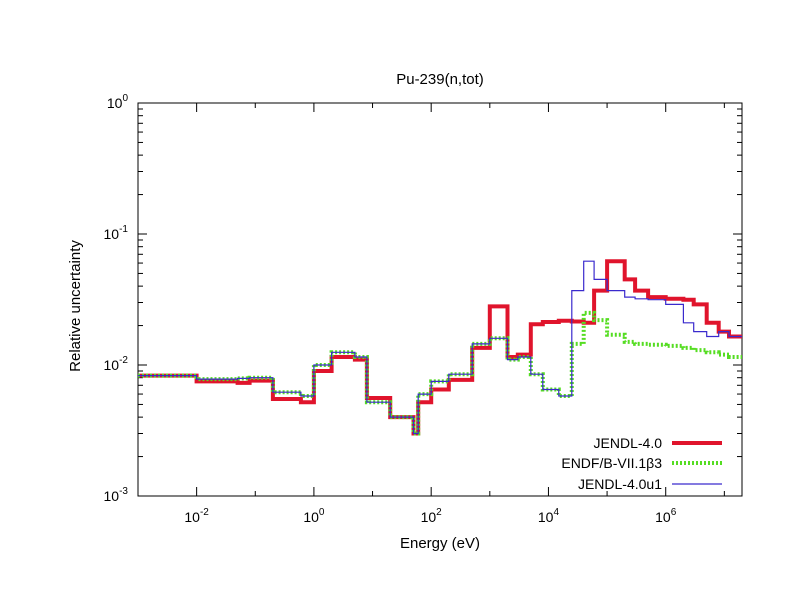  What do you see at coordinates (611, 463) in the screenshot?
I see `legend-label-2: ENDF/B-VII.1β3` at bounding box center [611, 463].